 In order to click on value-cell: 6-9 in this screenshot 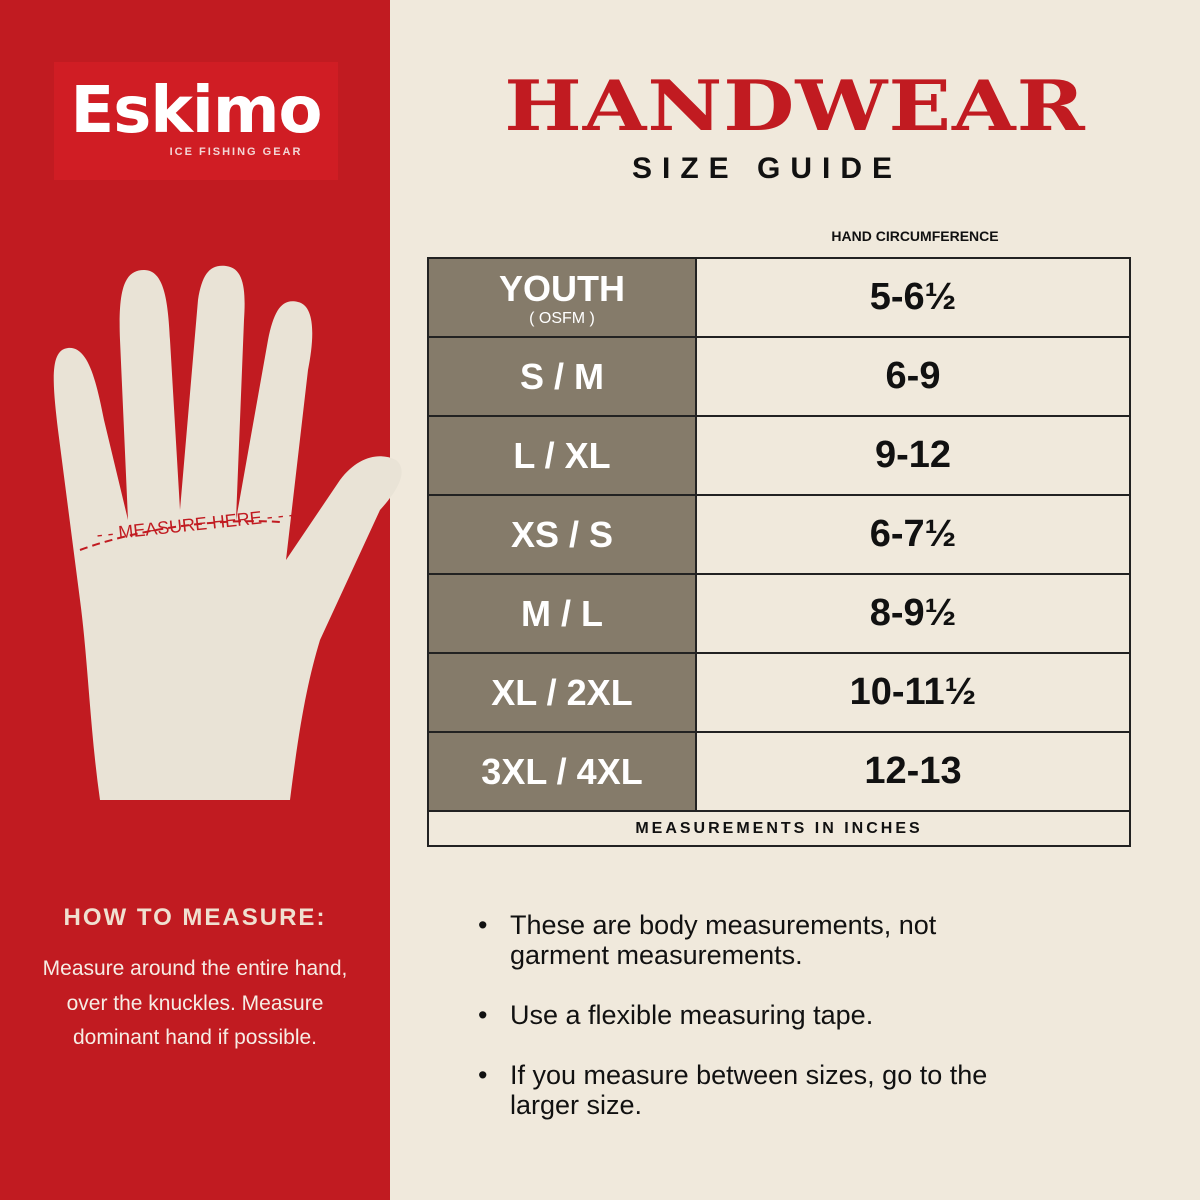, I will do `click(913, 376)`.